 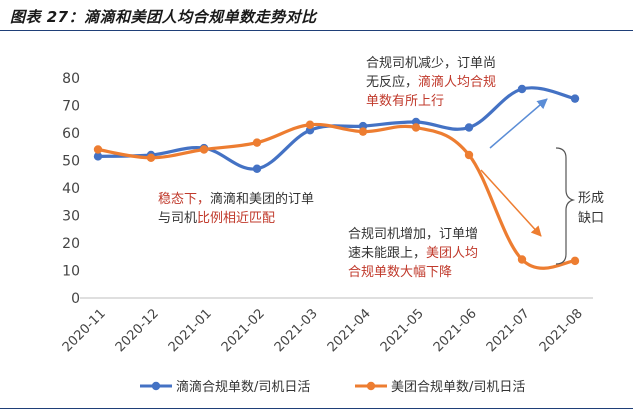 I want to click on y-axis-ticks: 0 10 20 30 40 50 60 70 80, so click(x=71, y=189).